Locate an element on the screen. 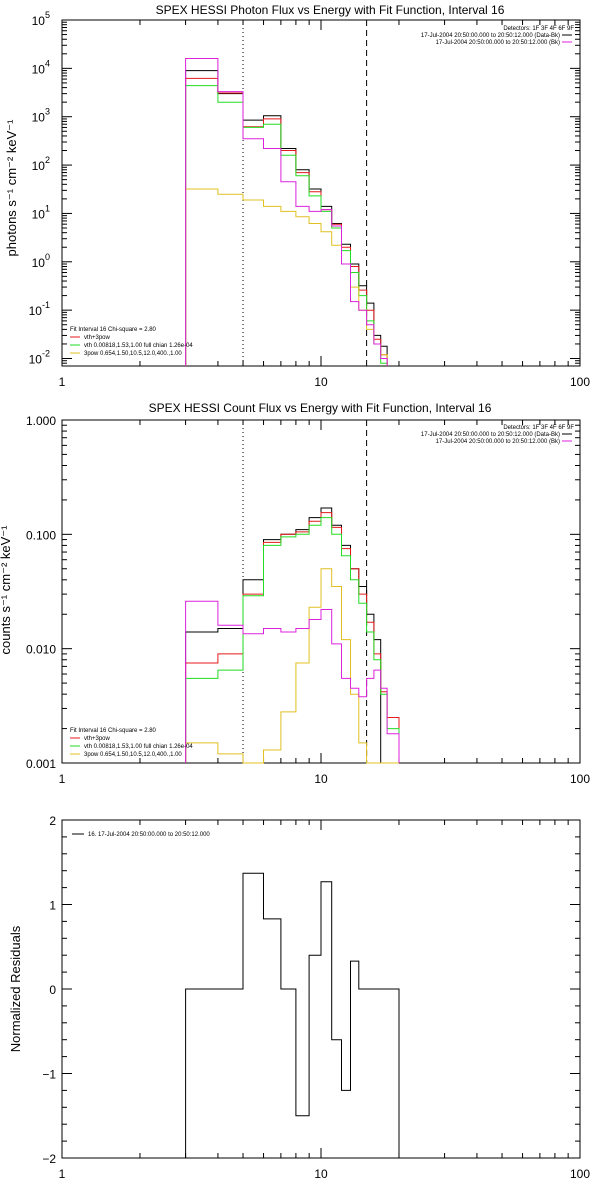  photon-y-tick-label: 10⁵ is located at coordinates (41, 19).